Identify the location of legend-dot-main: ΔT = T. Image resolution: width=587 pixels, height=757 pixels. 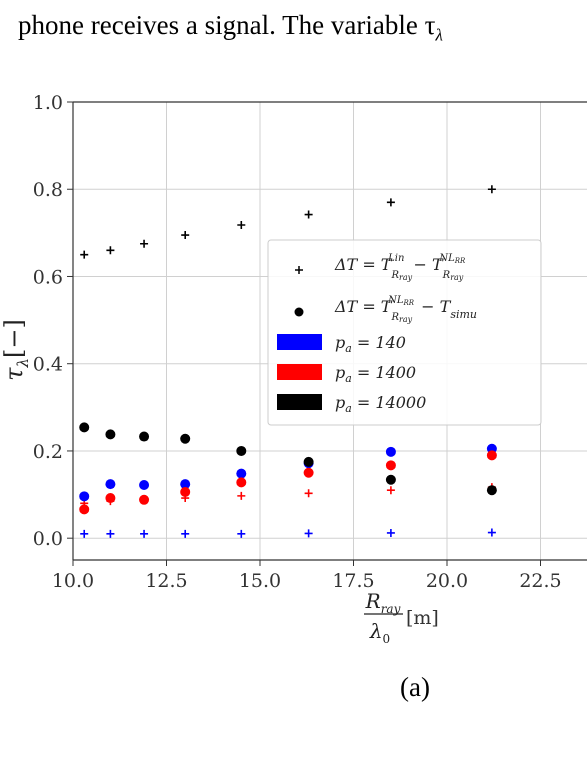
(363, 306).